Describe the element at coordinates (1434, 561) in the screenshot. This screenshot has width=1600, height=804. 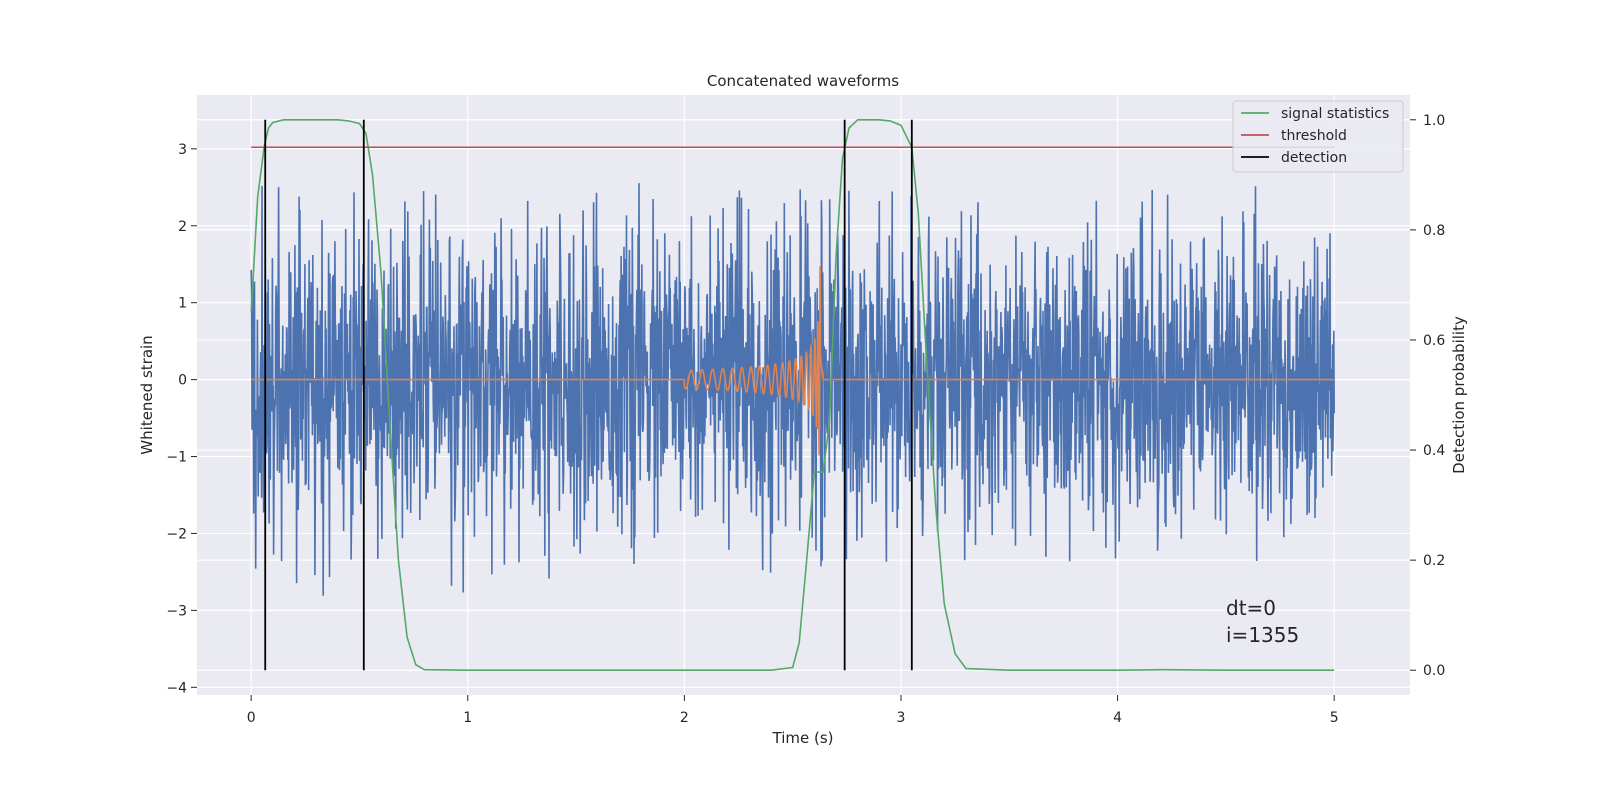
I see `y-right-tick-label: 0.2` at that location.